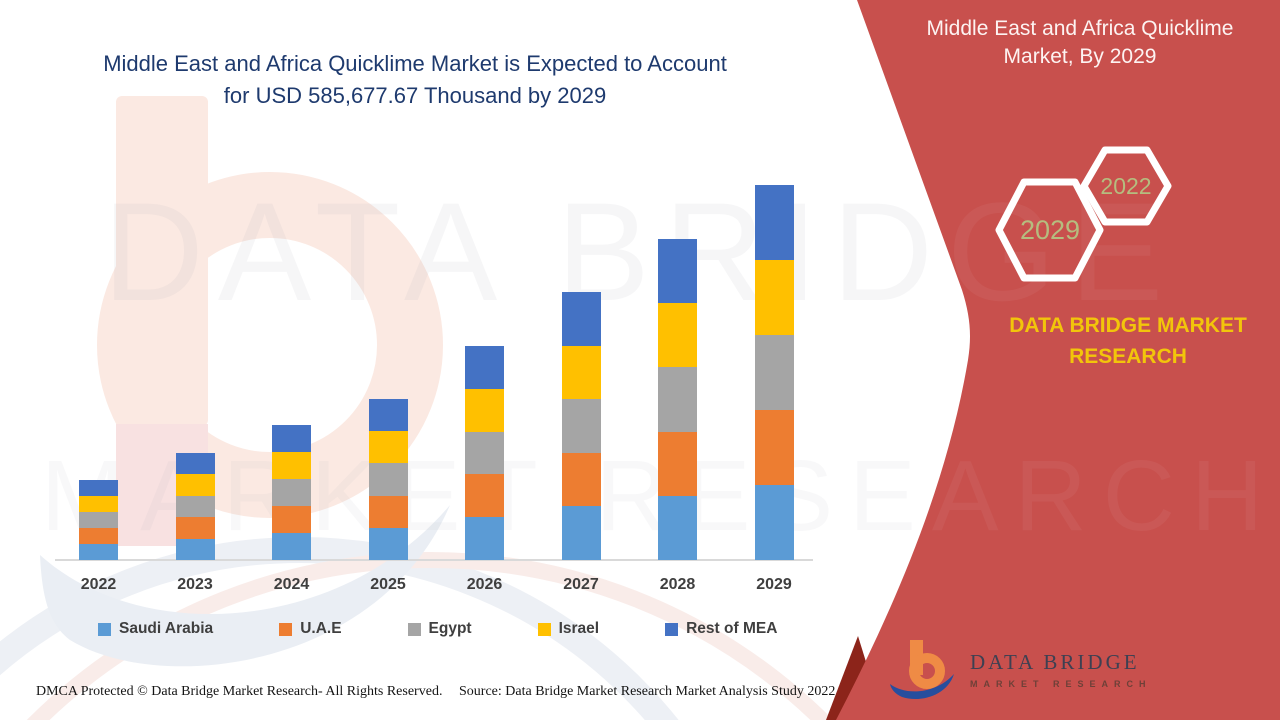 This screenshot has width=1280, height=720. What do you see at coordinates (388, 543) in the screenshot?
I see `bar-2025-saudi-arabia-segment` at bounding box center [388, 543].